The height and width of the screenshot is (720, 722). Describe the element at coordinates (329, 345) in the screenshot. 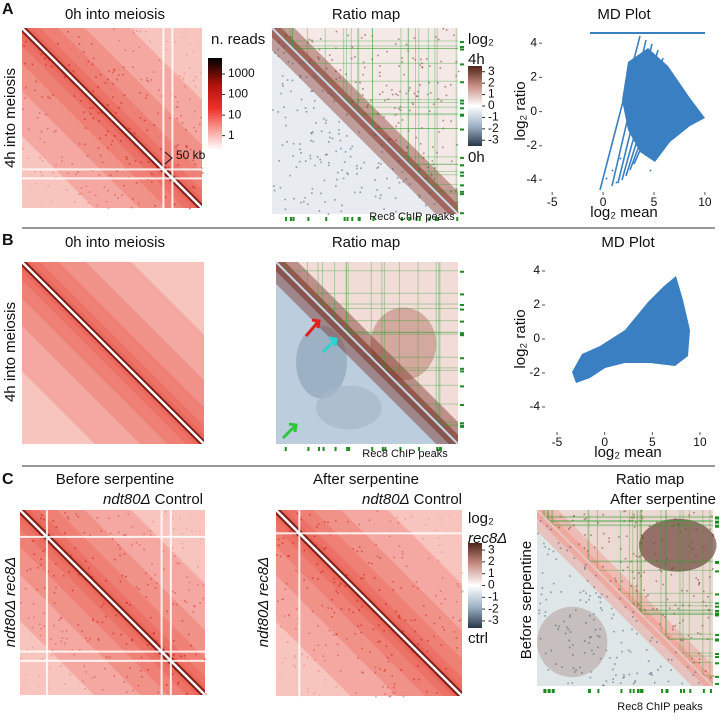

I see `arrow-cyan` at that location.